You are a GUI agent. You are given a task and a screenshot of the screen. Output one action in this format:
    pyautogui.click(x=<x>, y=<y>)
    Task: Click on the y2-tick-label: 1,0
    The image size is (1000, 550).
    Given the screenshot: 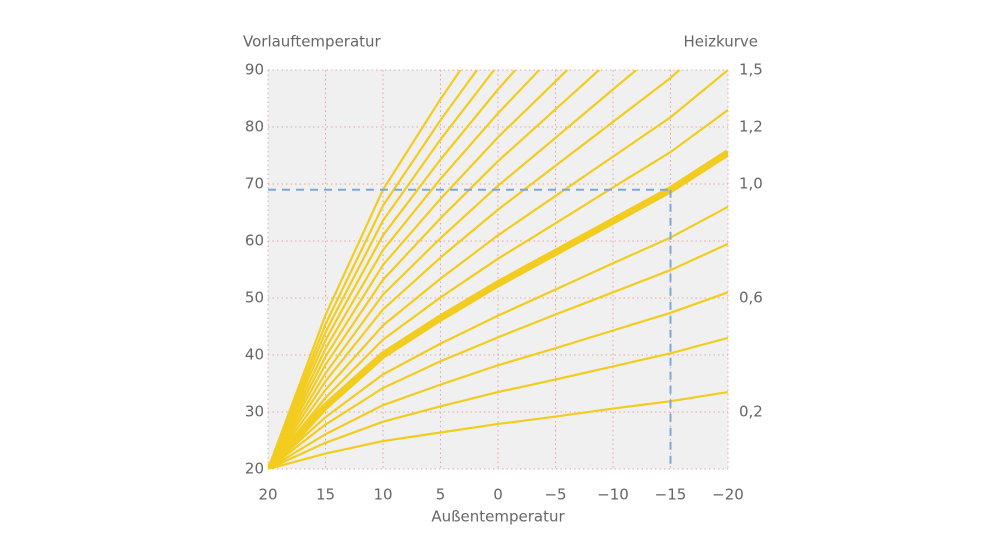 What is the action you would take?
    pyautogui.click(x=751, y=184)
    